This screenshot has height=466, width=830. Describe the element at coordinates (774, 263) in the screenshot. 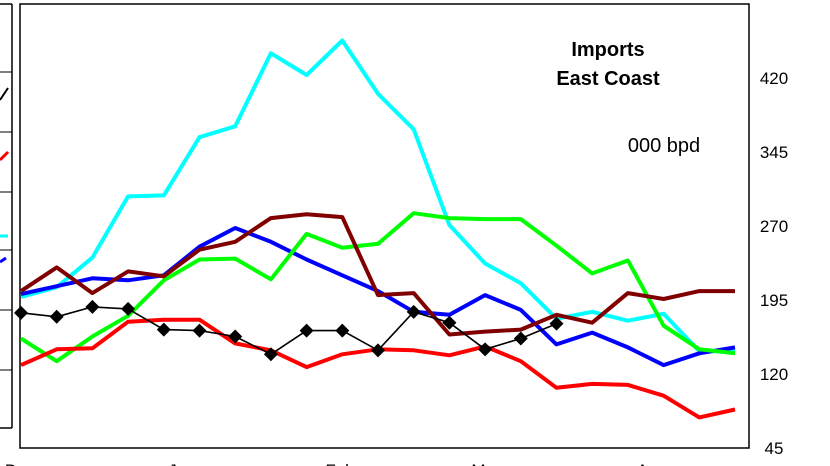

I see `y-axis-ticks: 45 120 195 270 345 420` at that location.